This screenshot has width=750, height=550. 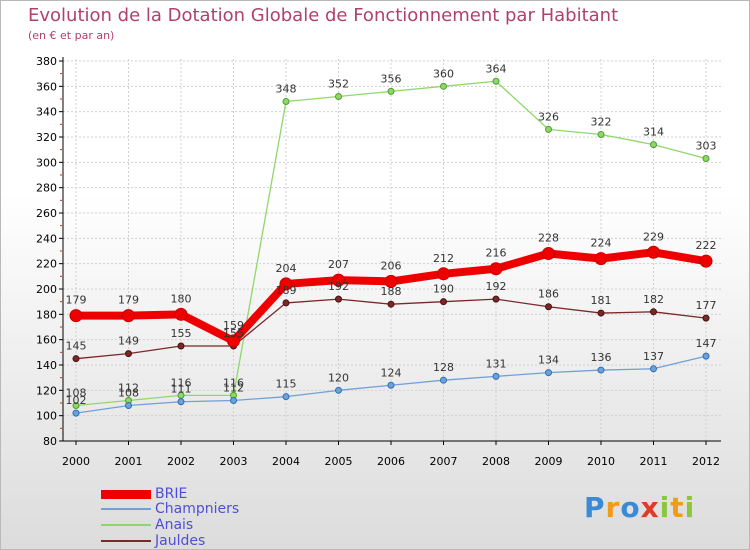 I want to click on data-label-anais: 348, so click(x=286, y=89).